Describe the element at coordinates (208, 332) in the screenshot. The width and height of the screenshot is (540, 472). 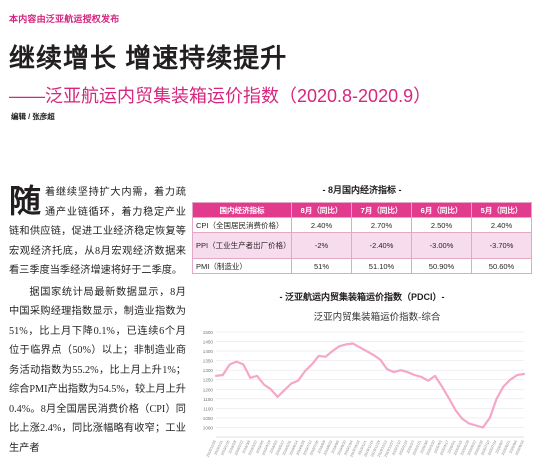
I see `y-tick-label: 1500` at that location.